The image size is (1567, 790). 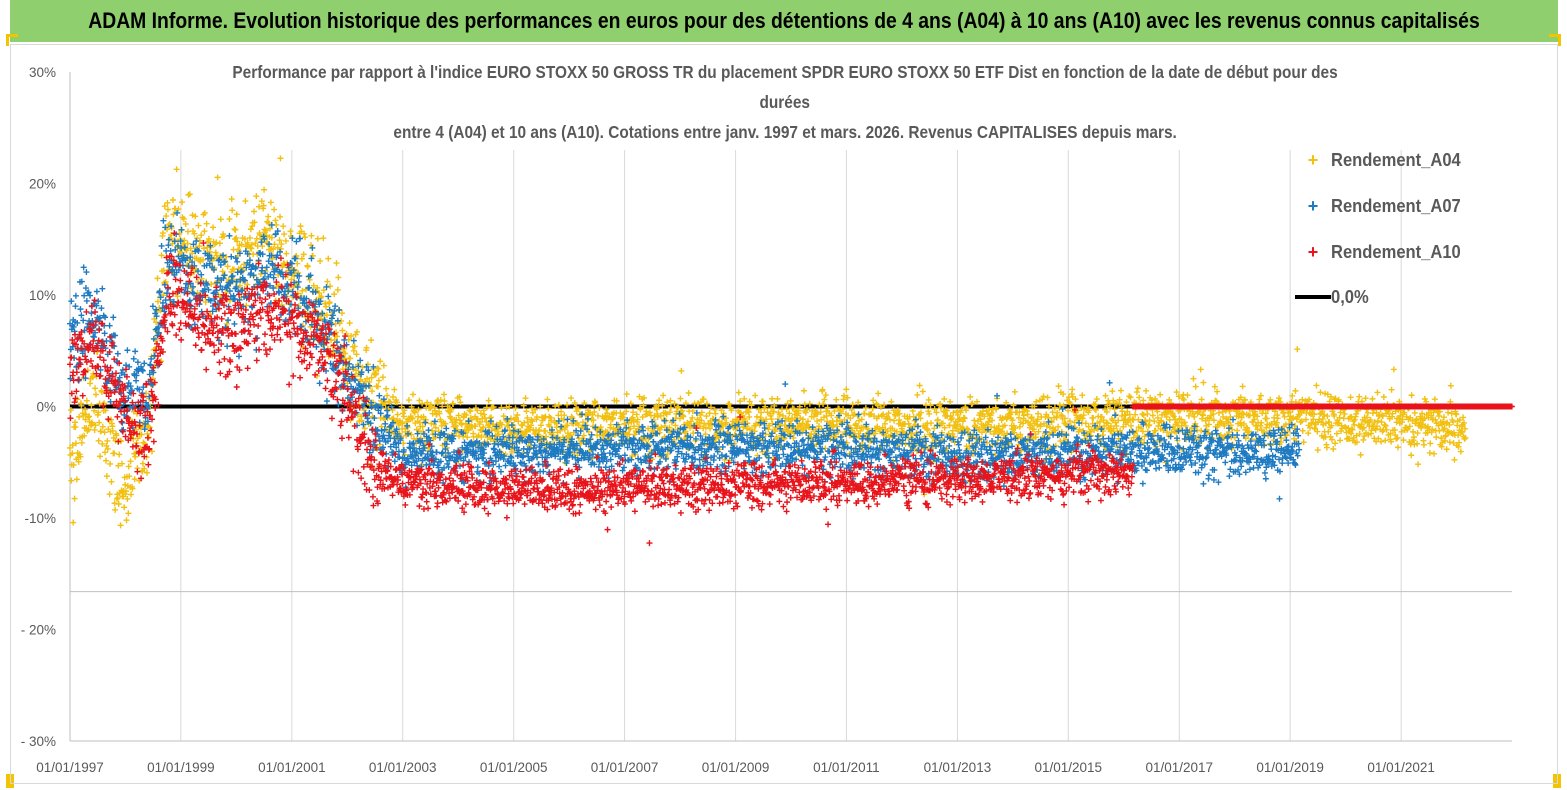 I want to click on y-tick-label: -10%, so click(x=40, y=518).